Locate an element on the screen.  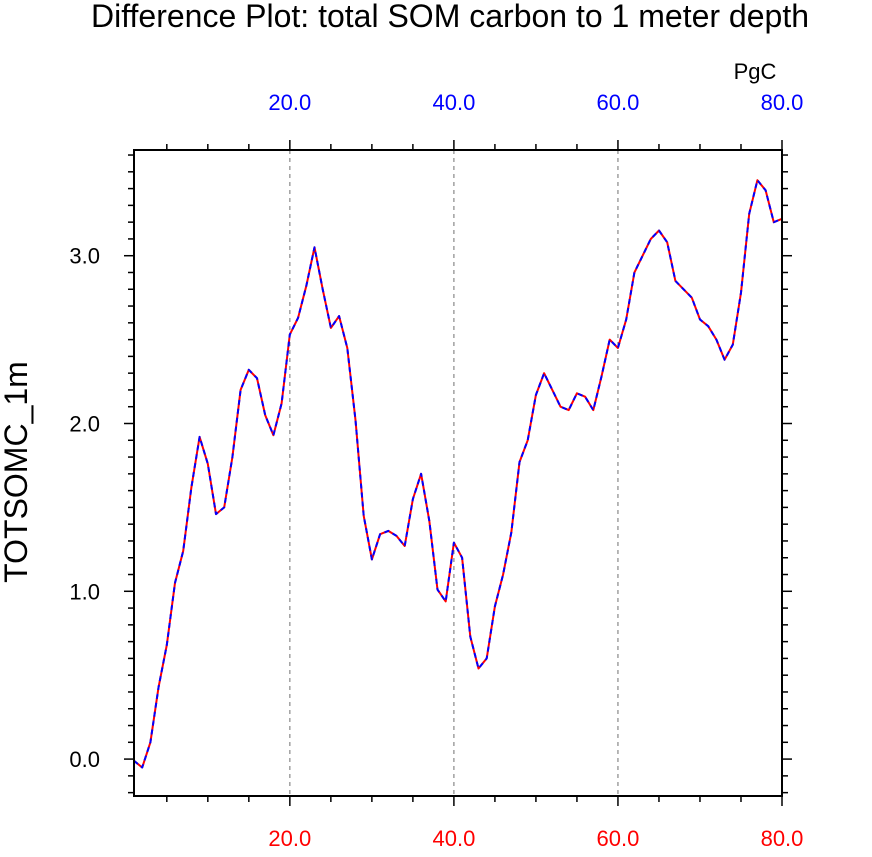
x-tick-label-top: 40.0 is located at coordinates (453, 102).